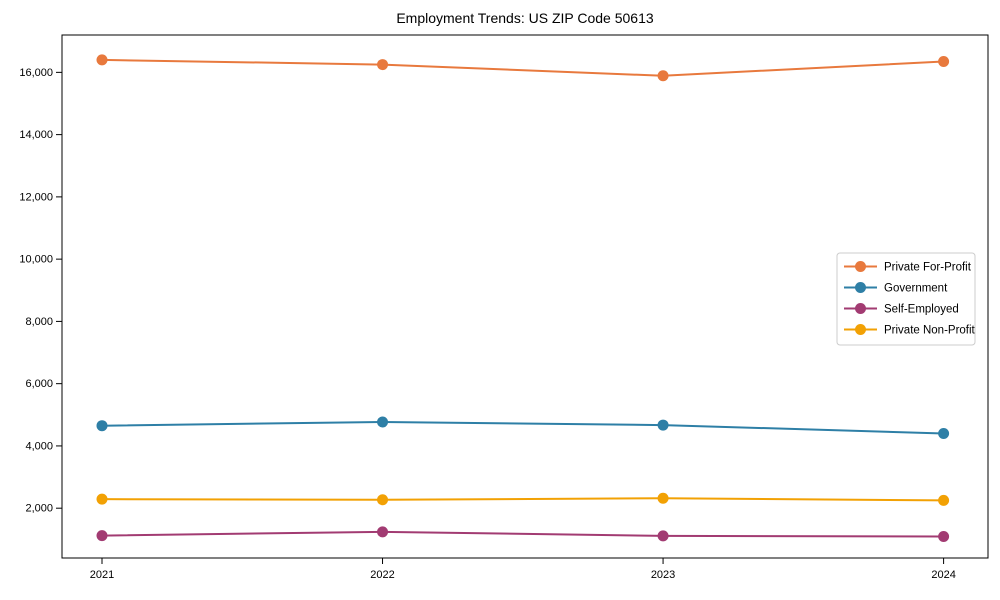 The width and height of the screenshot is (1000, 600). Describe the element at coordinates (39, 384) in the screenshot. I see `y-tick-label: 6,000` at that location.